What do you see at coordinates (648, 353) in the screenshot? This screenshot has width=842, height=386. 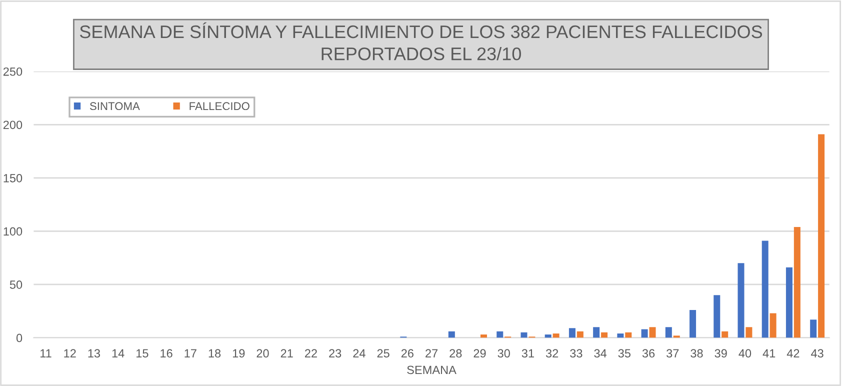 I see `x-tick-label: 36` at bounding box center [648, 353].